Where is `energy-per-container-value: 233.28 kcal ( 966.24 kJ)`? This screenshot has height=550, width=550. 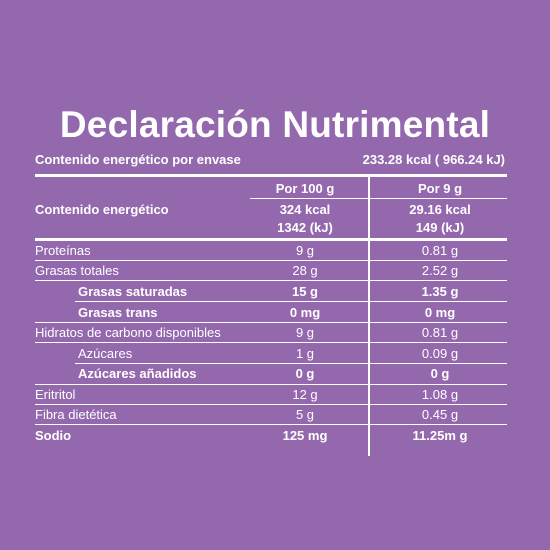
energy-per-container-value: 233.28 kcal ( 966.24 kJ) is located at coordinates (433, 159).